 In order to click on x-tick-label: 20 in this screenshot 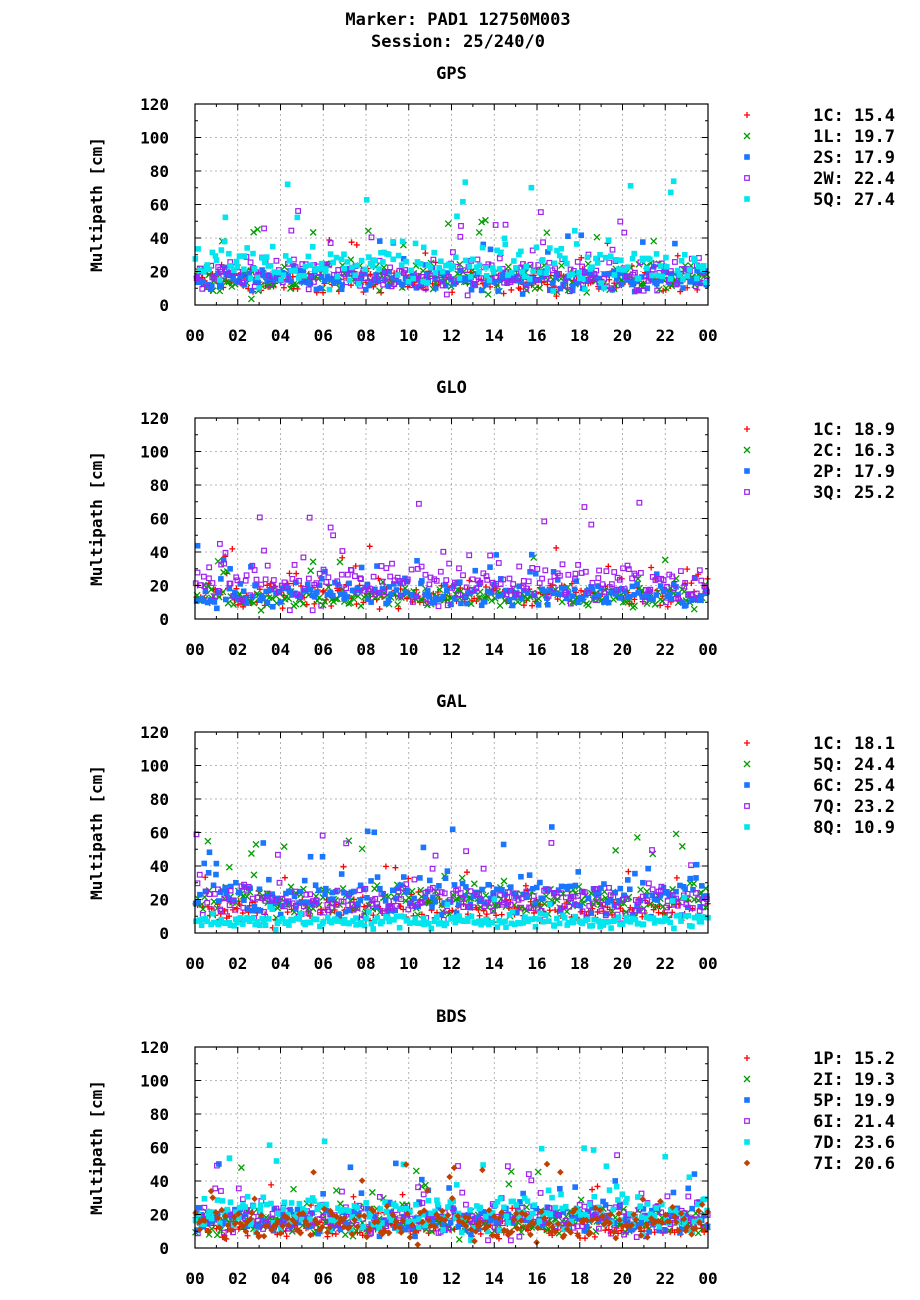, I will do `click(622, 649)`.